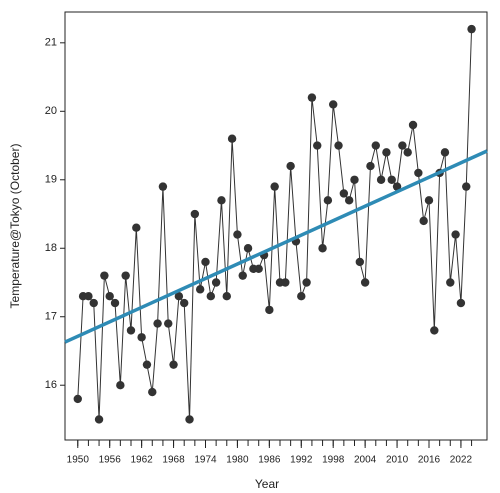 Image resolution: width=500 pixels, height=493 pixels. What do you see at coordinates (51, 111) in the screenshot?
I see `y-tick-label: 20` at bounding box center [51, 111].